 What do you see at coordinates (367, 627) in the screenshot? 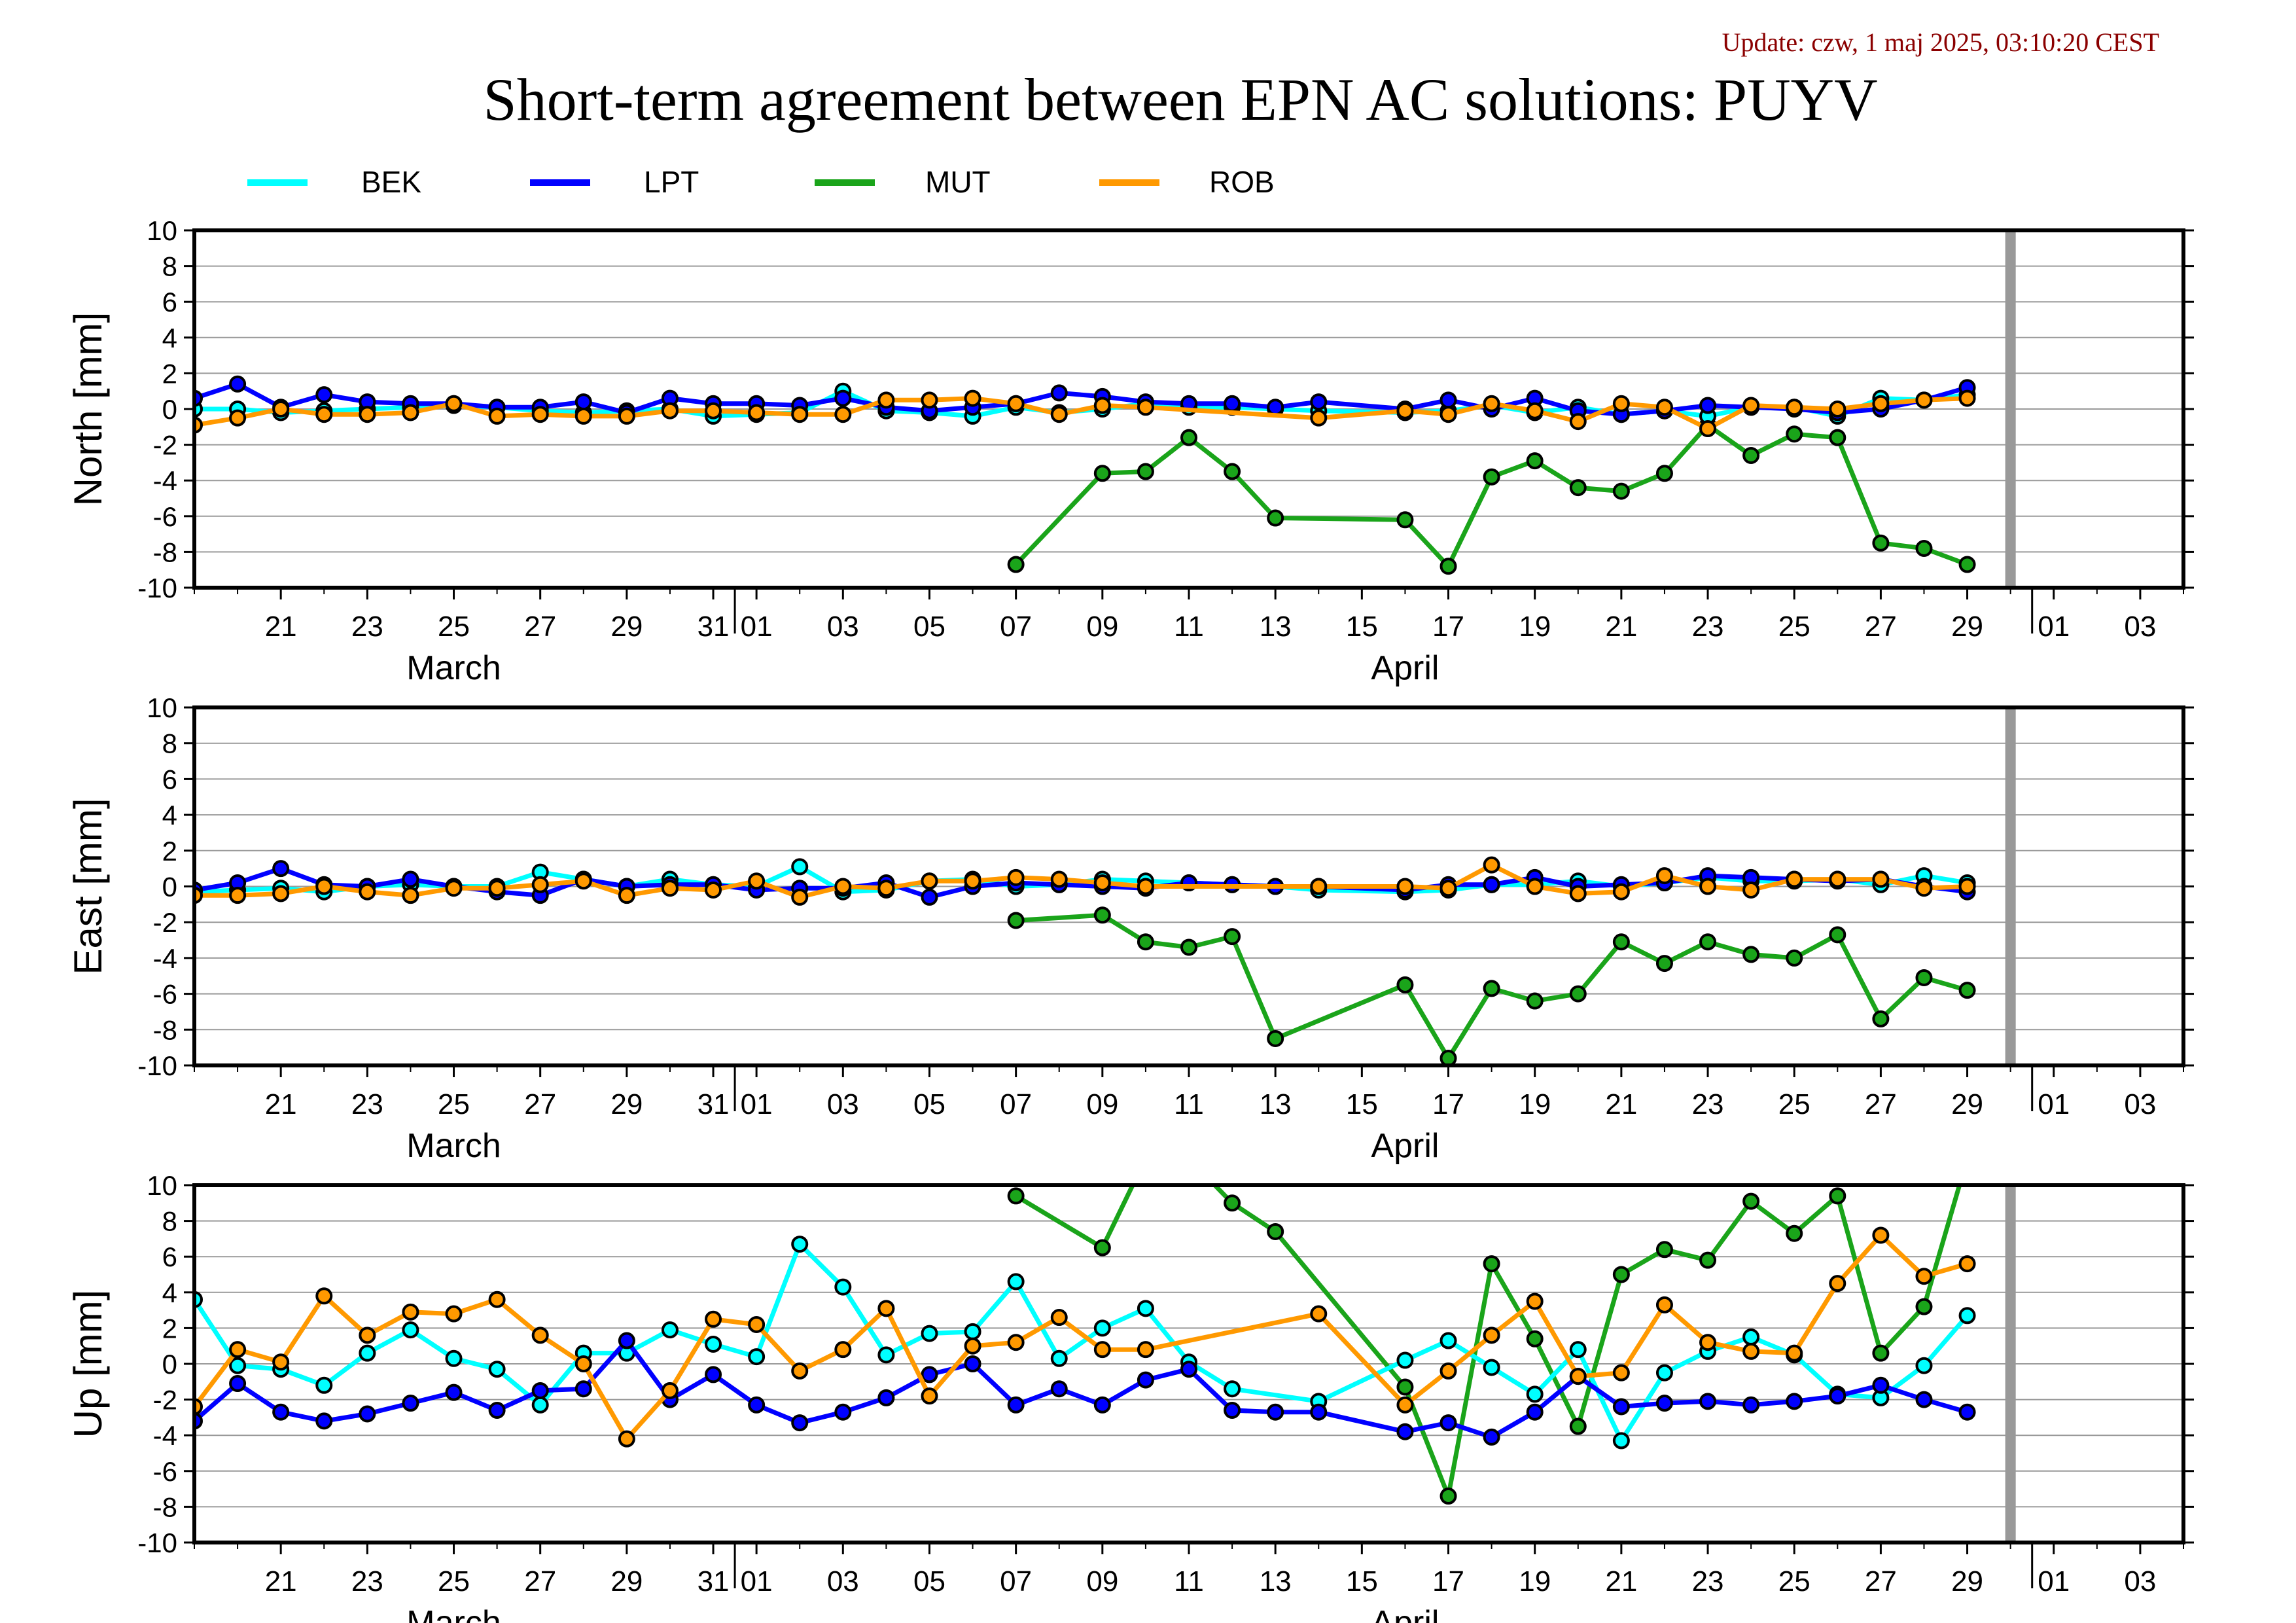
I see `x-tick-label: 23` at bounding box center [367, 627].